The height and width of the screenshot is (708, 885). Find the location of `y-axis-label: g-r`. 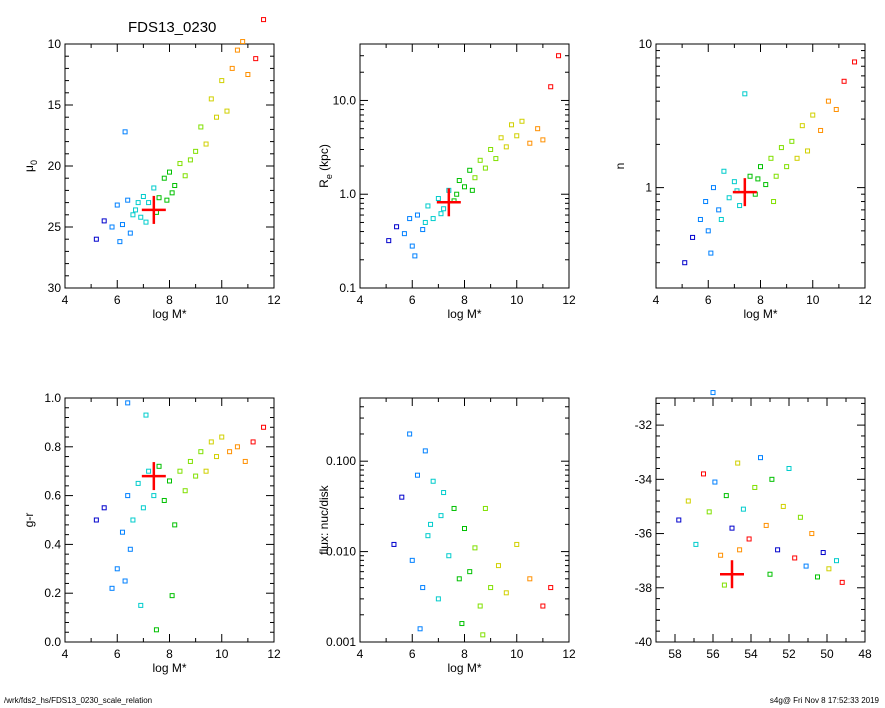

y-axis-label: g-r is located at coordinates (29, 520).